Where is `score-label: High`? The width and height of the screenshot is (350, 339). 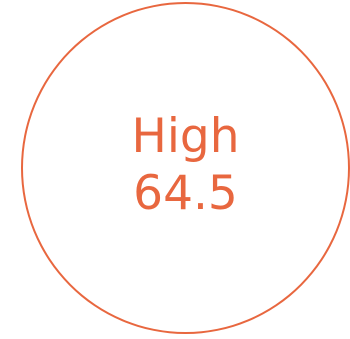 score-label: High is located at coordinates (185, 136).